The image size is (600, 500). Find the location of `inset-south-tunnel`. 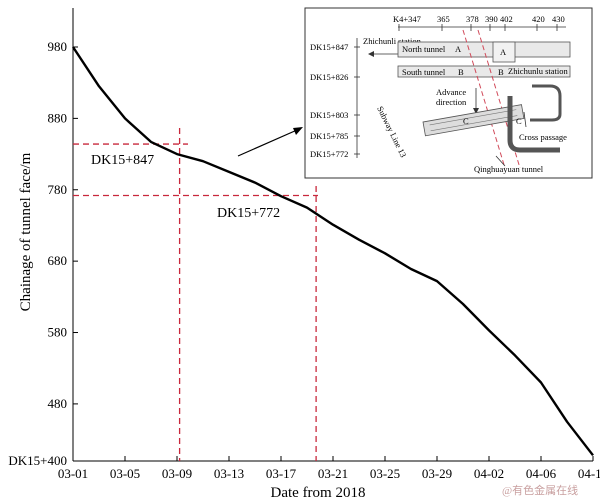

inset-south-tunnel is located at coordinates (484, 71).